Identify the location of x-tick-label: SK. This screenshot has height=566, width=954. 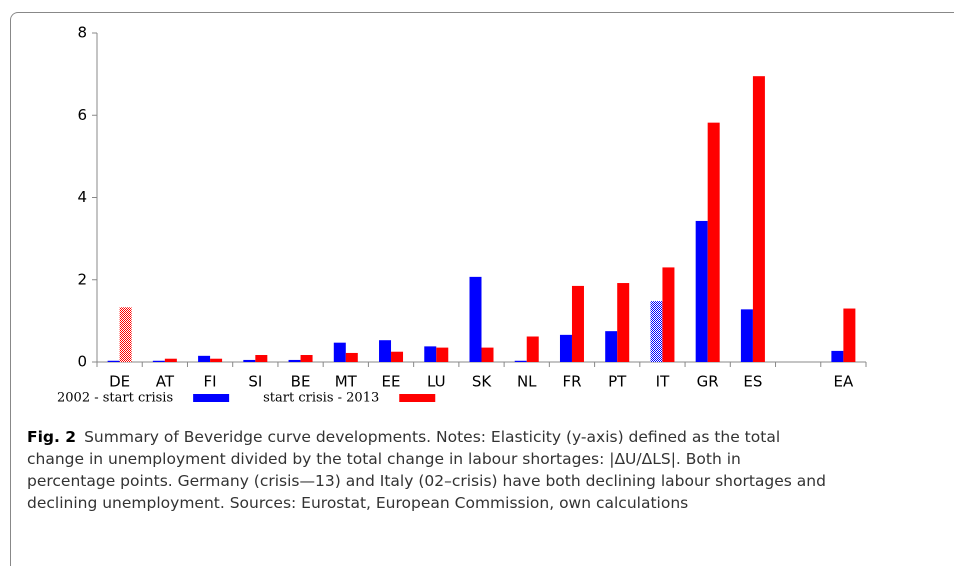
(482, 382).